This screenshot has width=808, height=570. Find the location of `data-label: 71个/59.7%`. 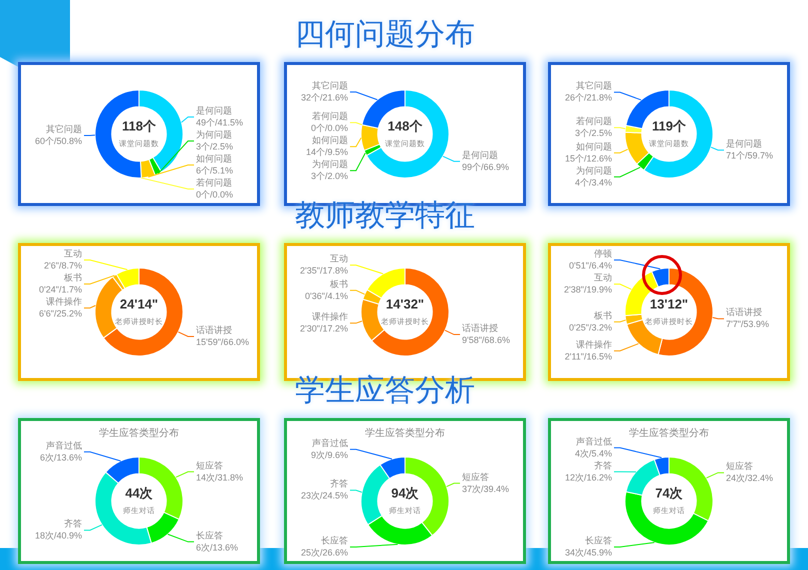

data-label: 71个/59.7% is located at coordinates (750, 155).